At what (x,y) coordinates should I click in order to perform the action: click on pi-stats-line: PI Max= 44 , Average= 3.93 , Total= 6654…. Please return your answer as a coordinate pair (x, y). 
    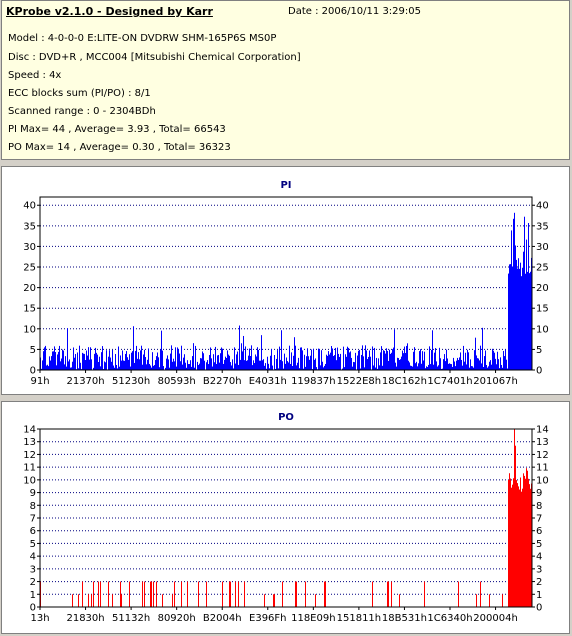
    Looking at the image, I should click on (117, 129).